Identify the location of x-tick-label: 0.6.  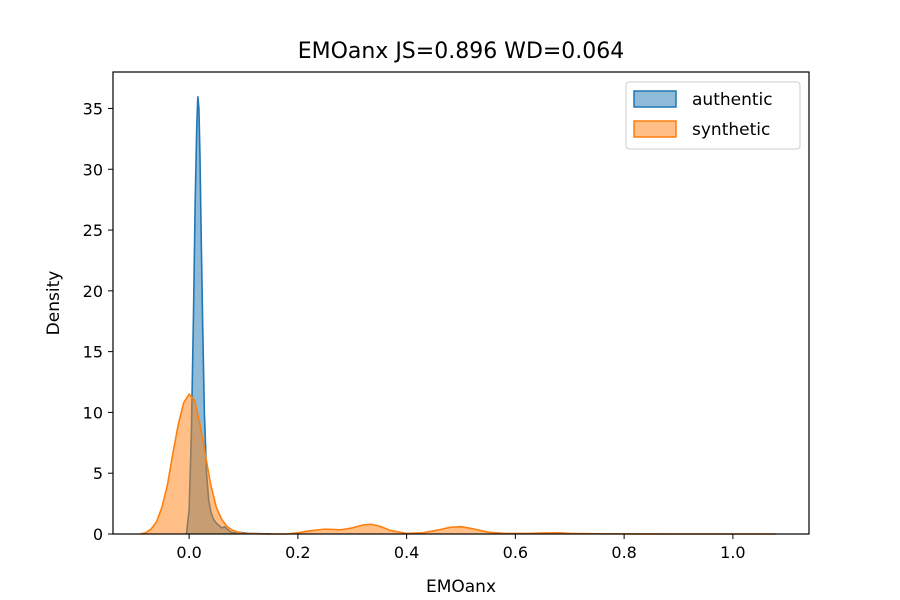
(515, 552).